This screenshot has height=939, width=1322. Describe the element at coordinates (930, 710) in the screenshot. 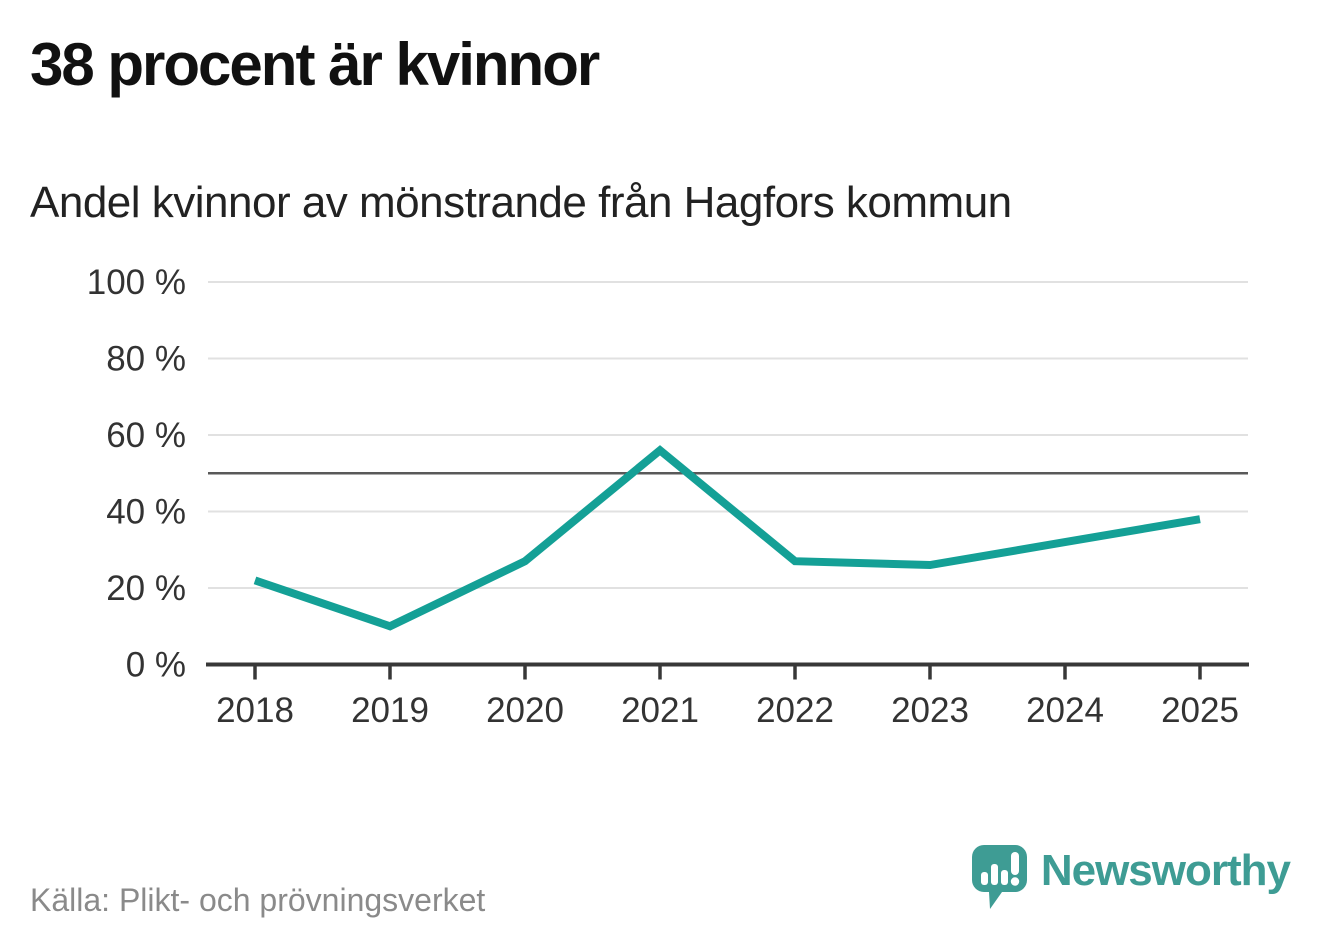

I see `x-axis-label-2023: 2023` at that location.